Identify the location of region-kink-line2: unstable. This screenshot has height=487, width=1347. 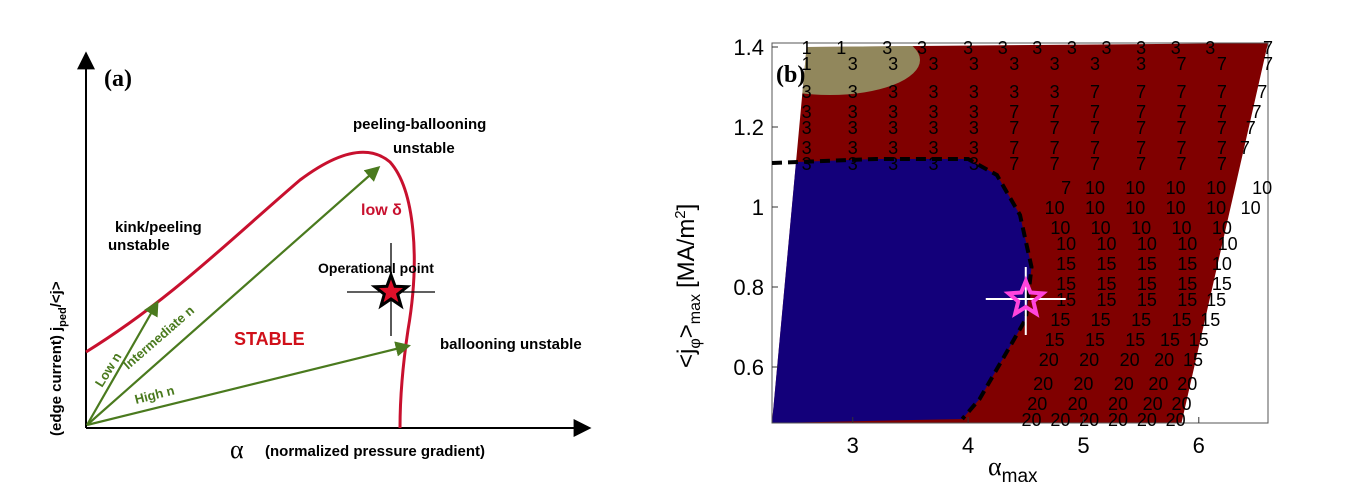
(139, 245).